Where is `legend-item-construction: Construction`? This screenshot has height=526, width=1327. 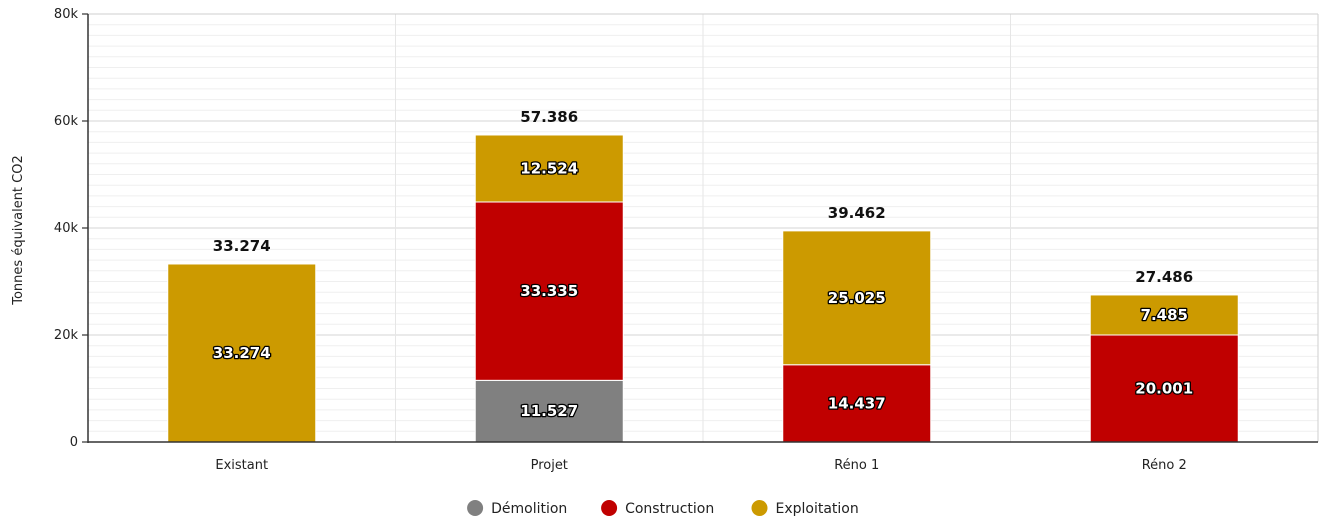 legend-item-construction: Construction is located at coordinates (657, 508).